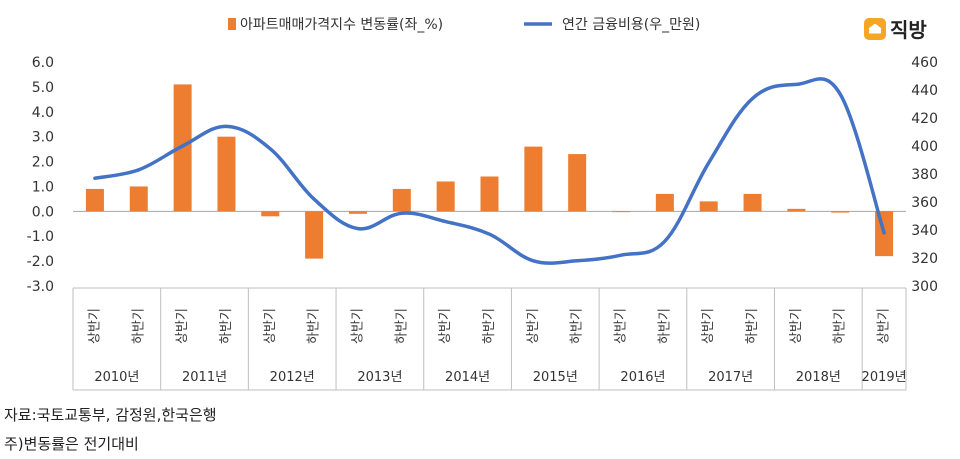  What do you see at coordinates (631, 25) in the screenshot?
I see `legend-line-label: 연간 금융비용(우_만원)` at bounding box center [631, 25].